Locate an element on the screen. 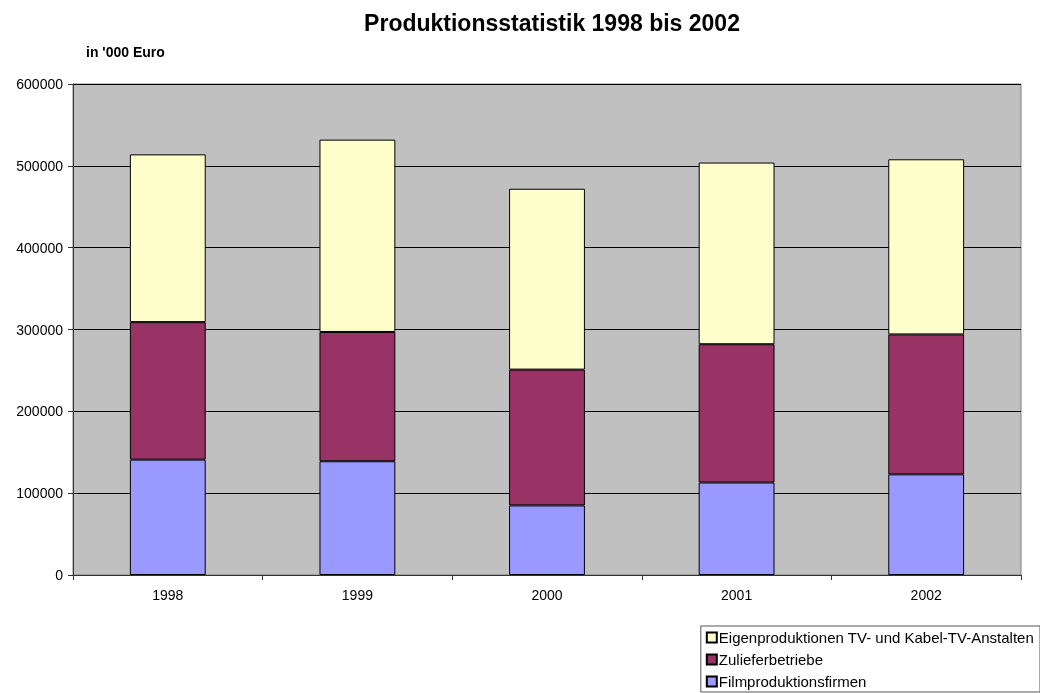 This screenshot has width=1040, height=693. y-tick-label: 200000 is located at coordinates (40, 411).